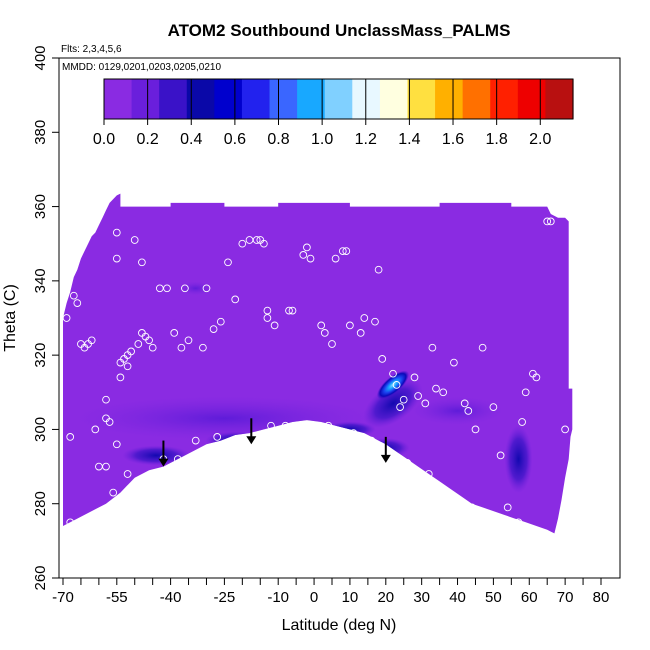 Image resolution: width=650 pixels, height=650 pixels. What do you see at coordinates (497, 139) in the screenshot?
I see `colorbar-tick-label: 1.8` at bounding box center [497, 139].